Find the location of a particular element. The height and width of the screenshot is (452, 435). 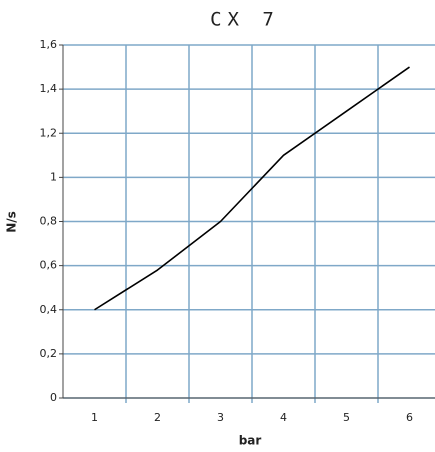

y-tick-label: 1,6 is located at coordinates (49, 44).